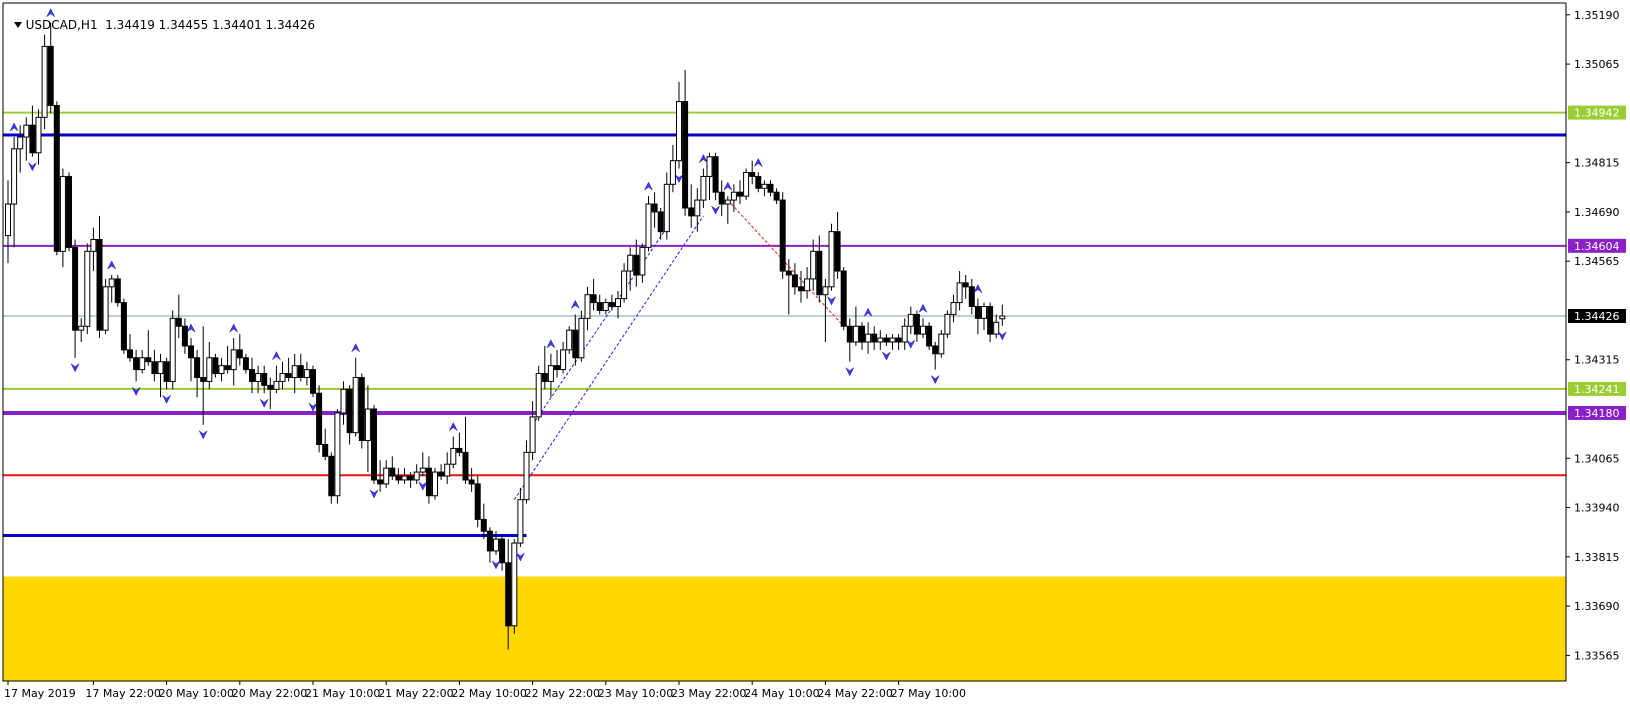 This screenshot has width=1630, height=704. Describe the element at coordinates (708, 693) in the screenshot. I see `x-tick-label: 23 May 22:00` at that location.